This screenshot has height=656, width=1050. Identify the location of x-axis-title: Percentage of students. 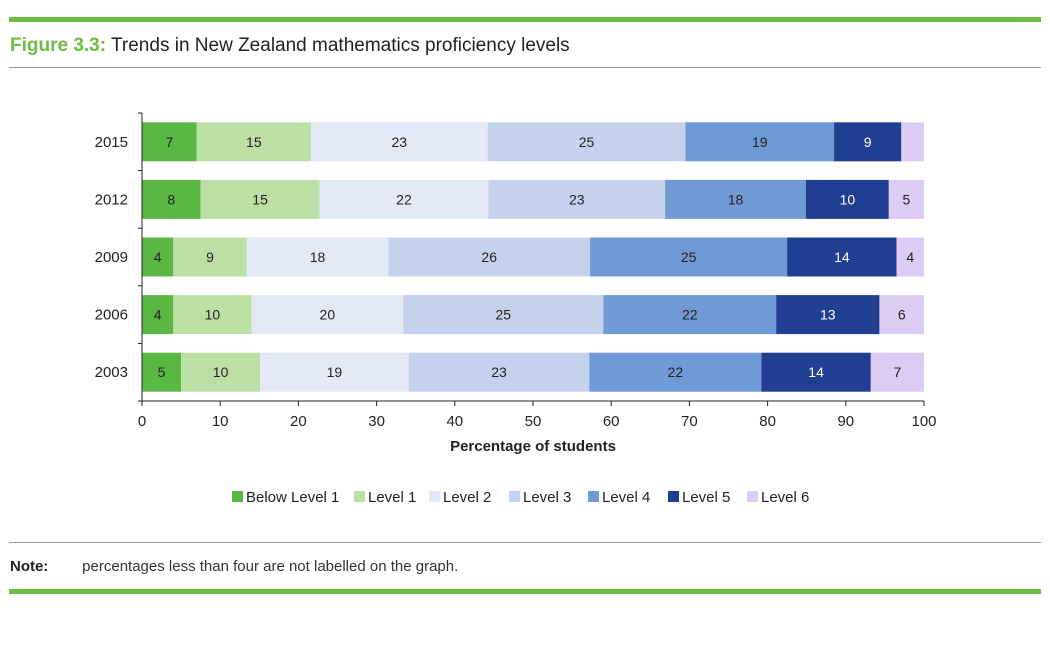
(533, 446).